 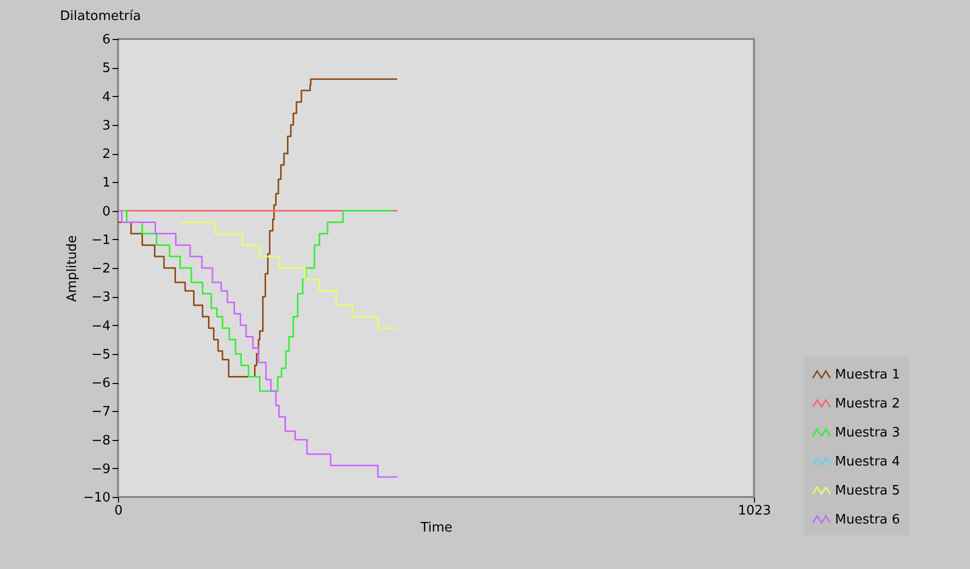 I want to click on y-tick-label: 6, so click(x=106, y=40).